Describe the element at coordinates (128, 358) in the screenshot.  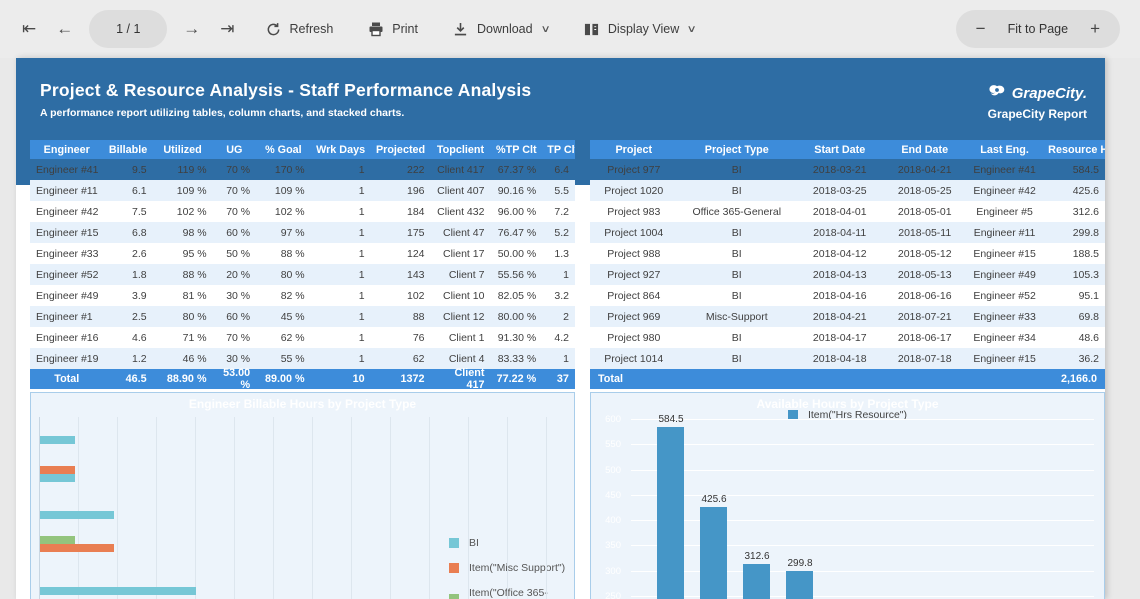
I see `table-cell: 1.2` at that location.